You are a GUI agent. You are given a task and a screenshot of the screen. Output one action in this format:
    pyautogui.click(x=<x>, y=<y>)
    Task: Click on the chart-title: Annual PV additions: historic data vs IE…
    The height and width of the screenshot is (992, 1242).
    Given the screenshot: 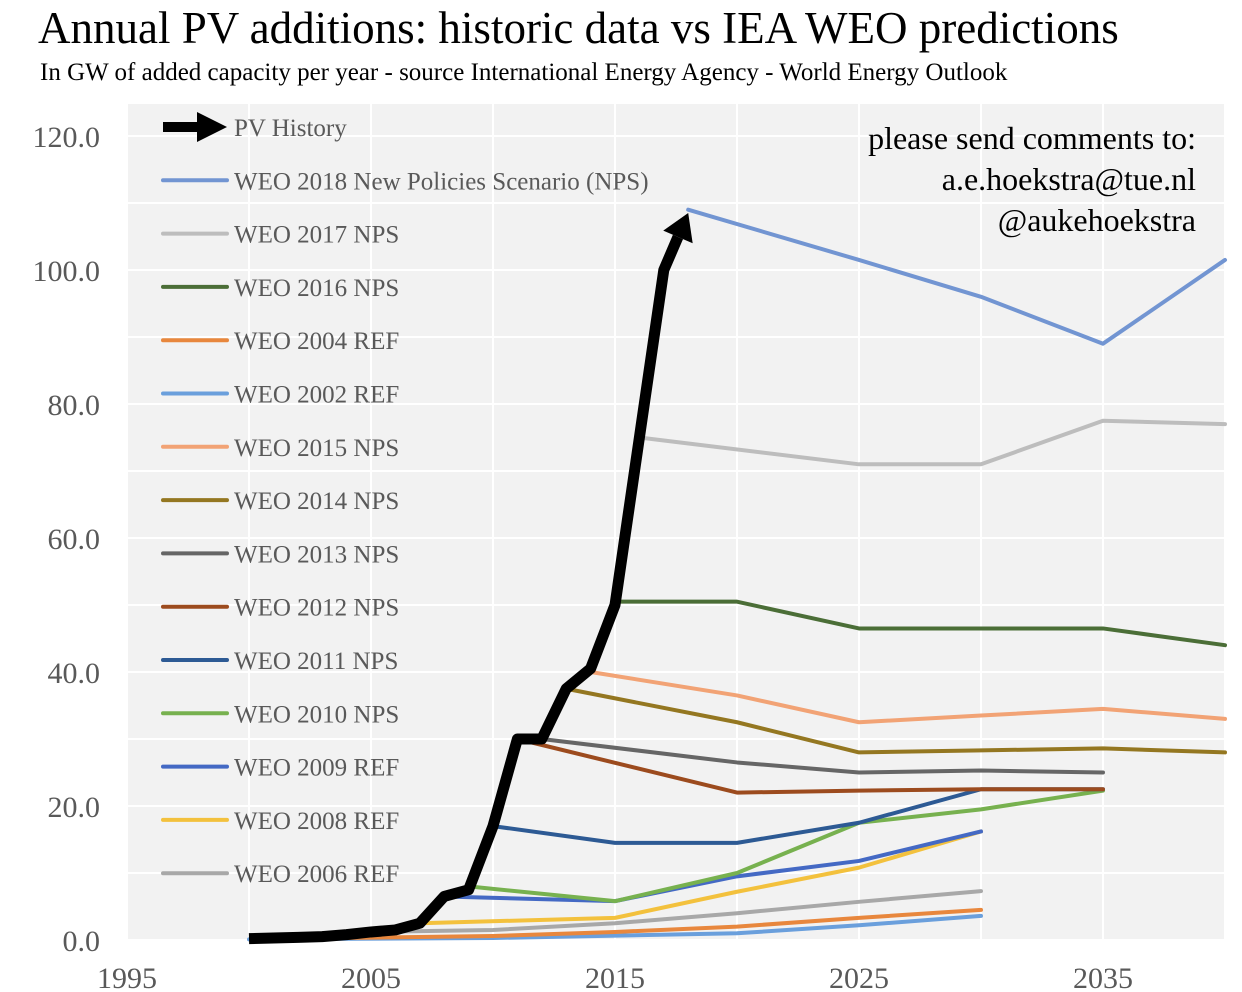 What is the action you would take?
    pyautogui.click(x=578, y=28)
    